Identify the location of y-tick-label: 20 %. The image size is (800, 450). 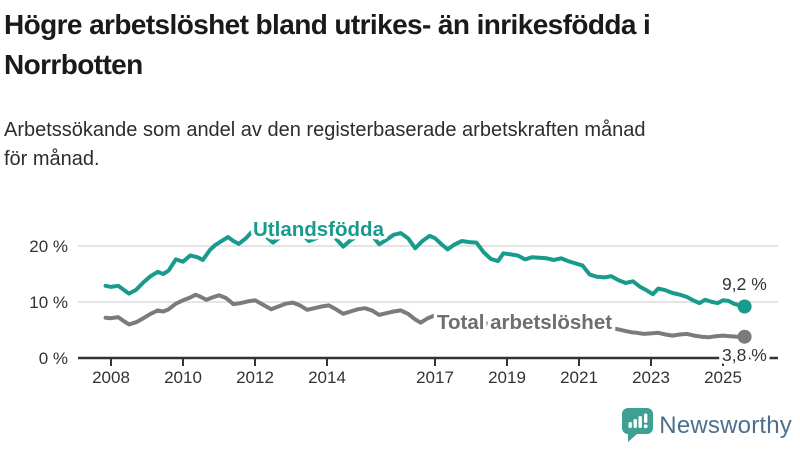
(48, 246).